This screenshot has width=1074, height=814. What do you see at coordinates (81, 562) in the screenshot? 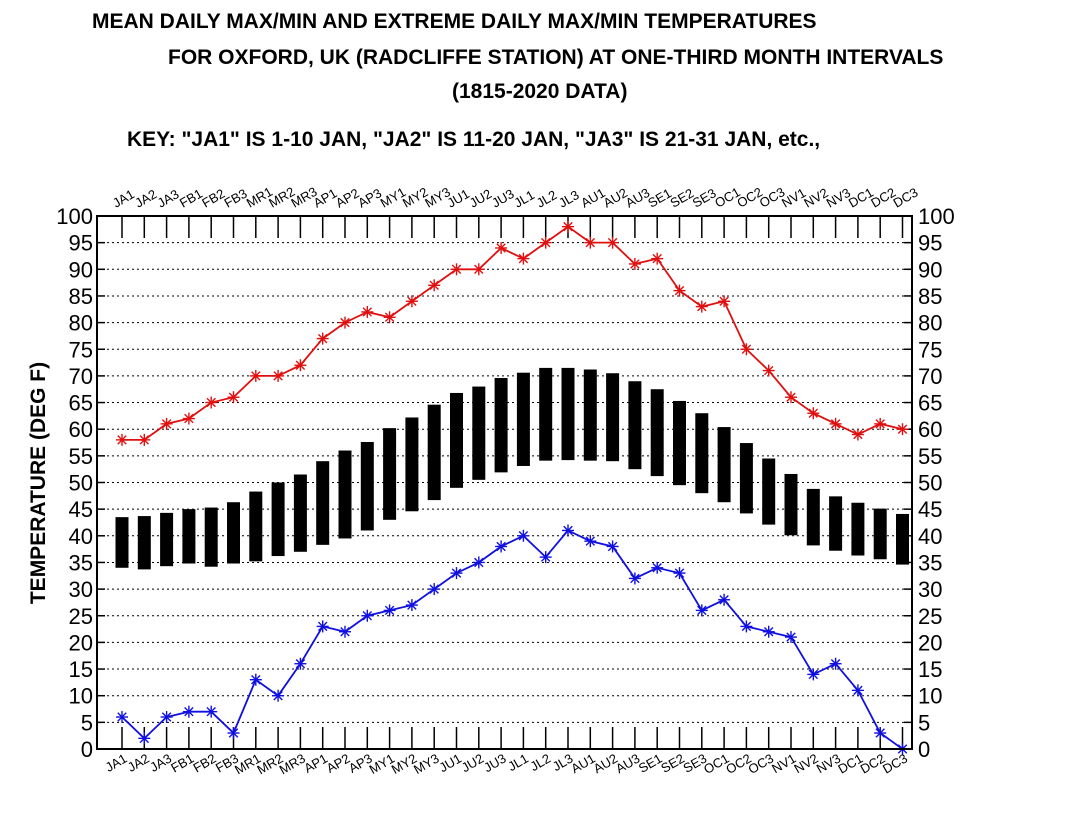
I see `y-tick-label-left: 35` at bounding box center [81, 562].